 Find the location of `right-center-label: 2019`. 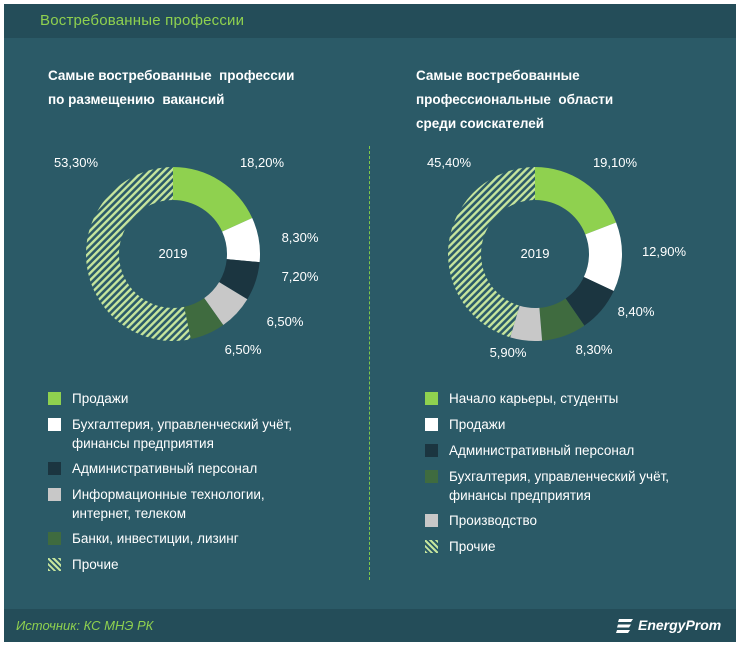

right-center-label: 2019 is located at coordinates (535, 253).